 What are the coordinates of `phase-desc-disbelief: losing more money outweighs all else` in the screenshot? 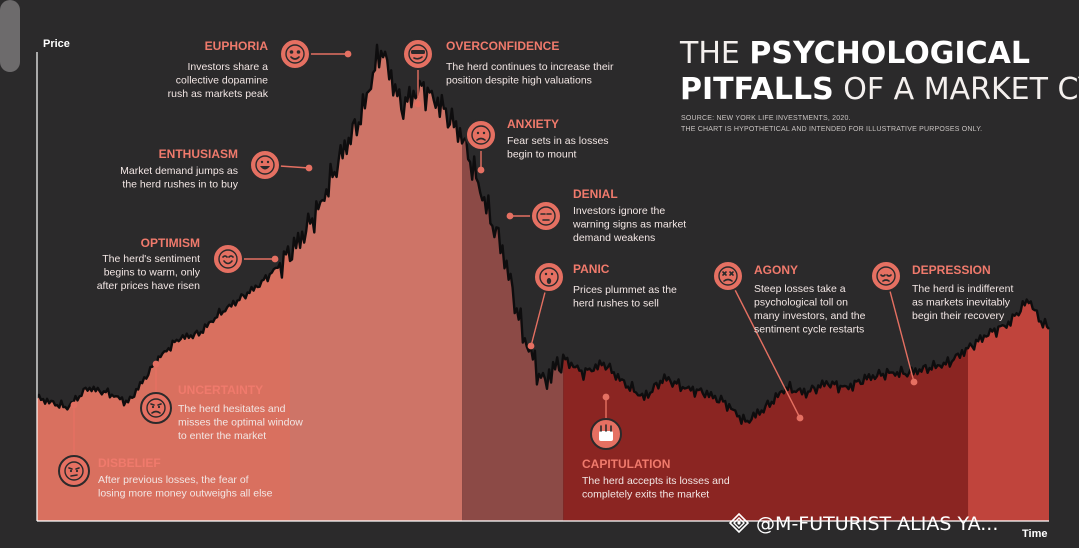 It's located at (185, 494).